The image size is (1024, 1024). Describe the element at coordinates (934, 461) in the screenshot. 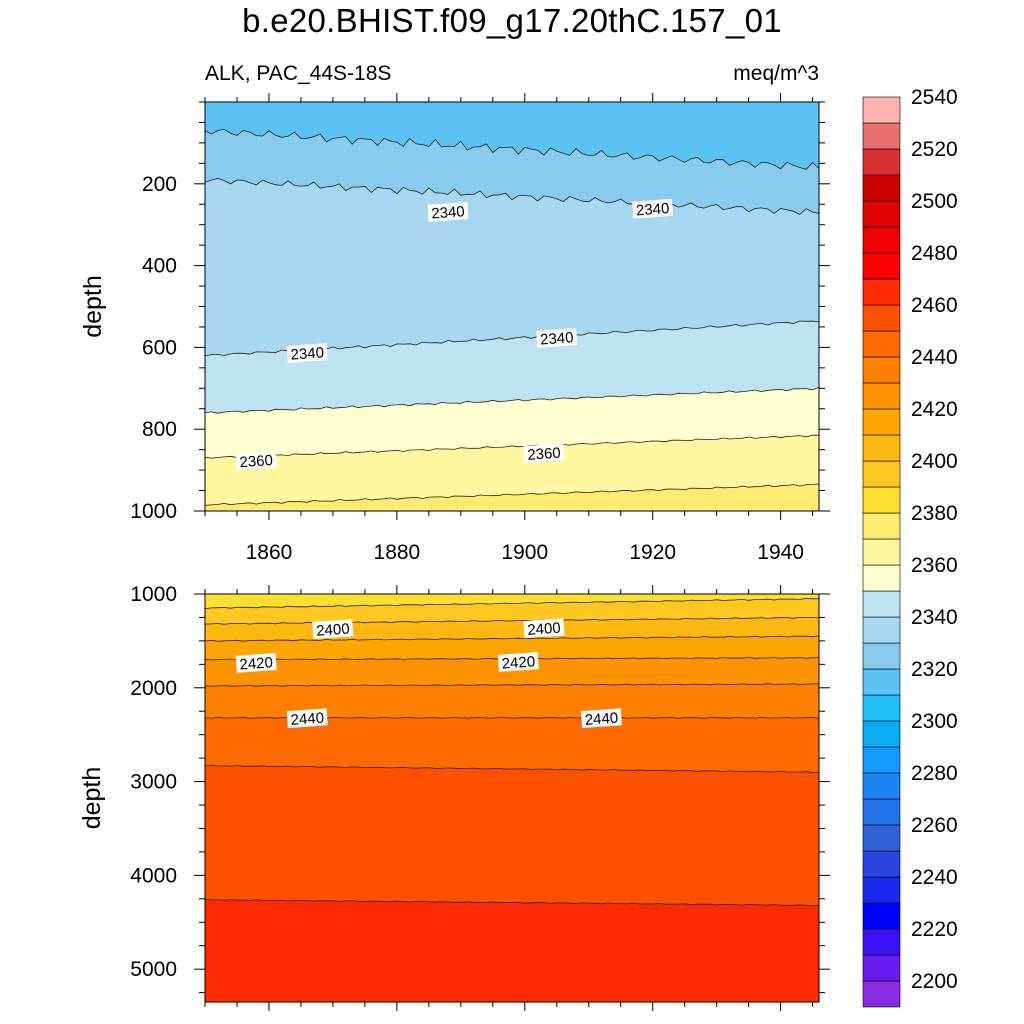

I see `colorbar-label: 2400` at that location.